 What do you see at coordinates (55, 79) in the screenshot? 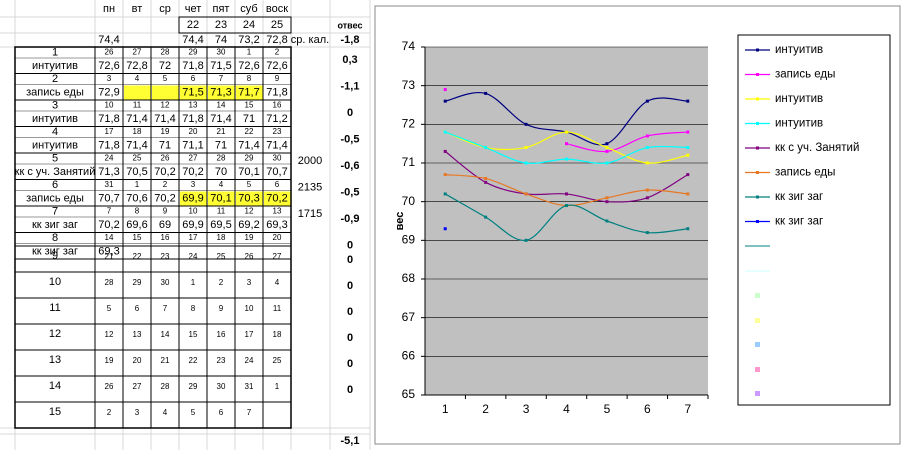
I see `week-number: 2` at bounding box center [55, 79].